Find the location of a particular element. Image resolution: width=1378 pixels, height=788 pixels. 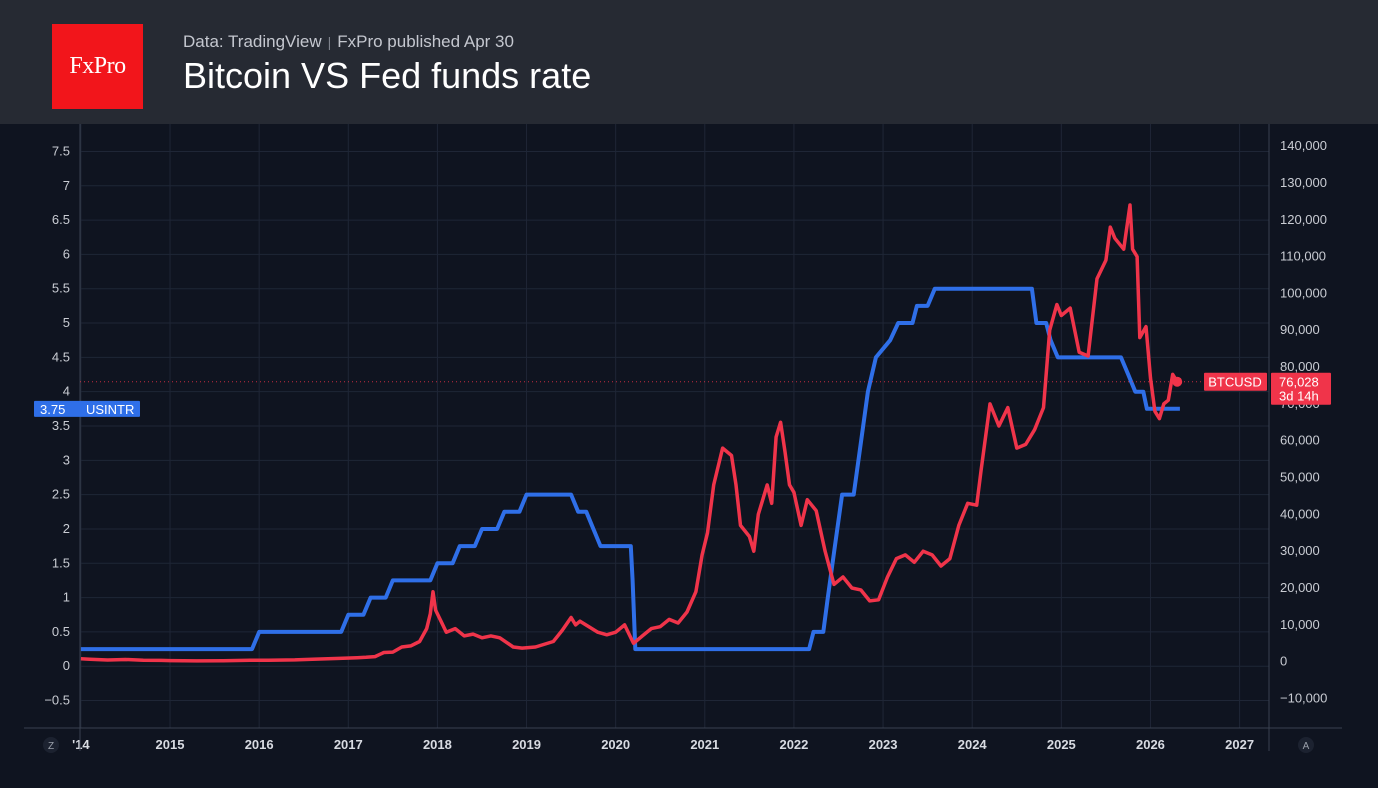

chart-meta: Data: TradingView | FxPro published Apr 30 is located at coordinates (348, 42).